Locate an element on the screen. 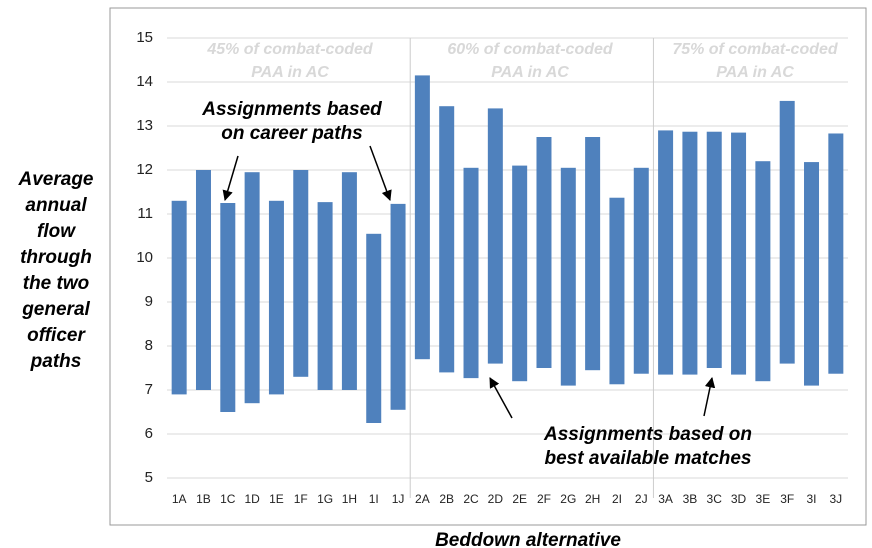 Image resolution: width=872 pixels, height=548 pixels. y-axis-label: officer is located at coordinates (56, 335).